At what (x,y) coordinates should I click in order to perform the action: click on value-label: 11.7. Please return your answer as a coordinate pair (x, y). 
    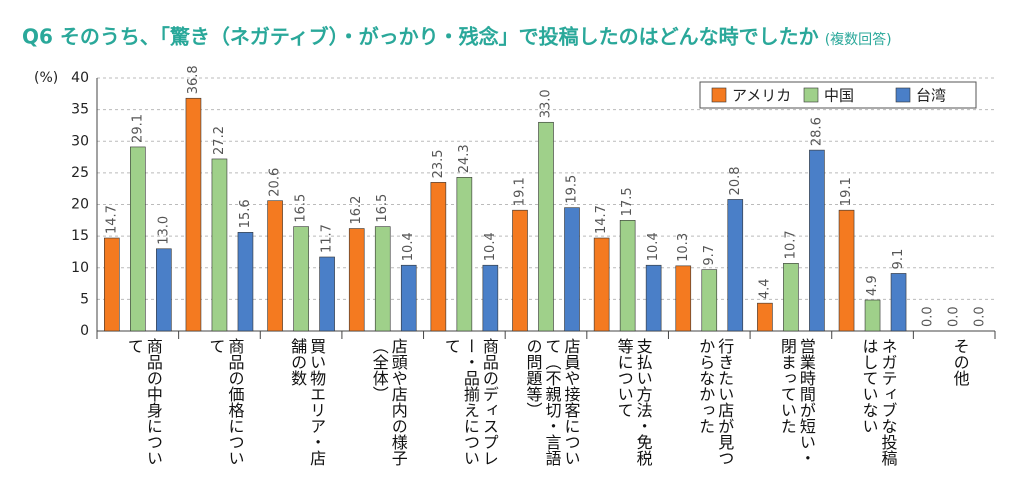
    Looking at the image, I should click on (327, 238).